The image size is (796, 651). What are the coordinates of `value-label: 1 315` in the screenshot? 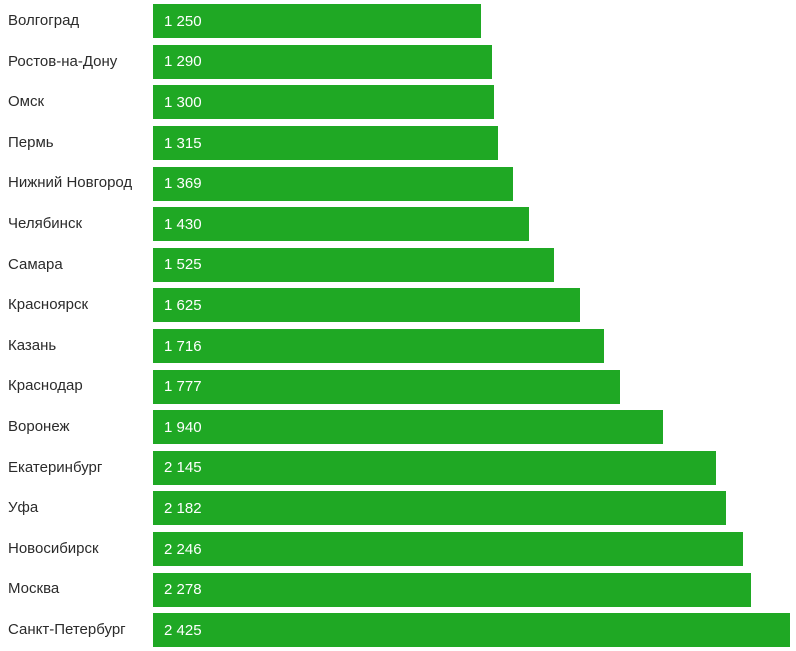 It's located at (183, 143).